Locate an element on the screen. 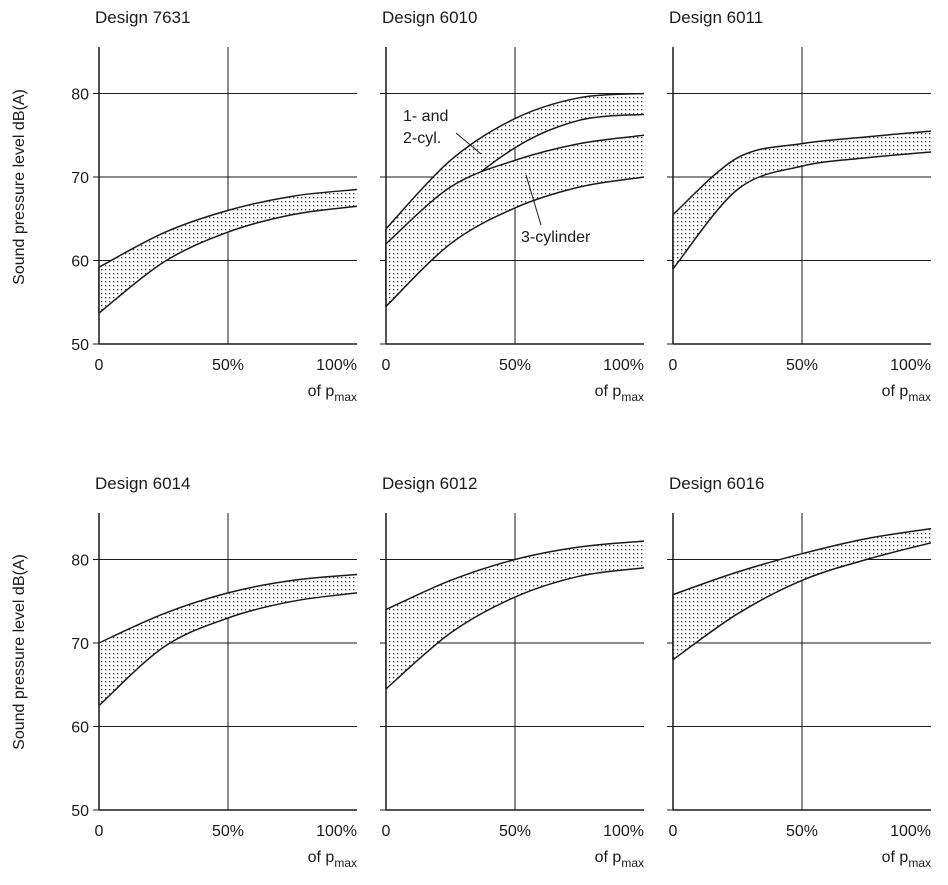 The width and height of the screenshot is (948, 885). panel-title: Design 6014 is located at coordinates (142, 483).